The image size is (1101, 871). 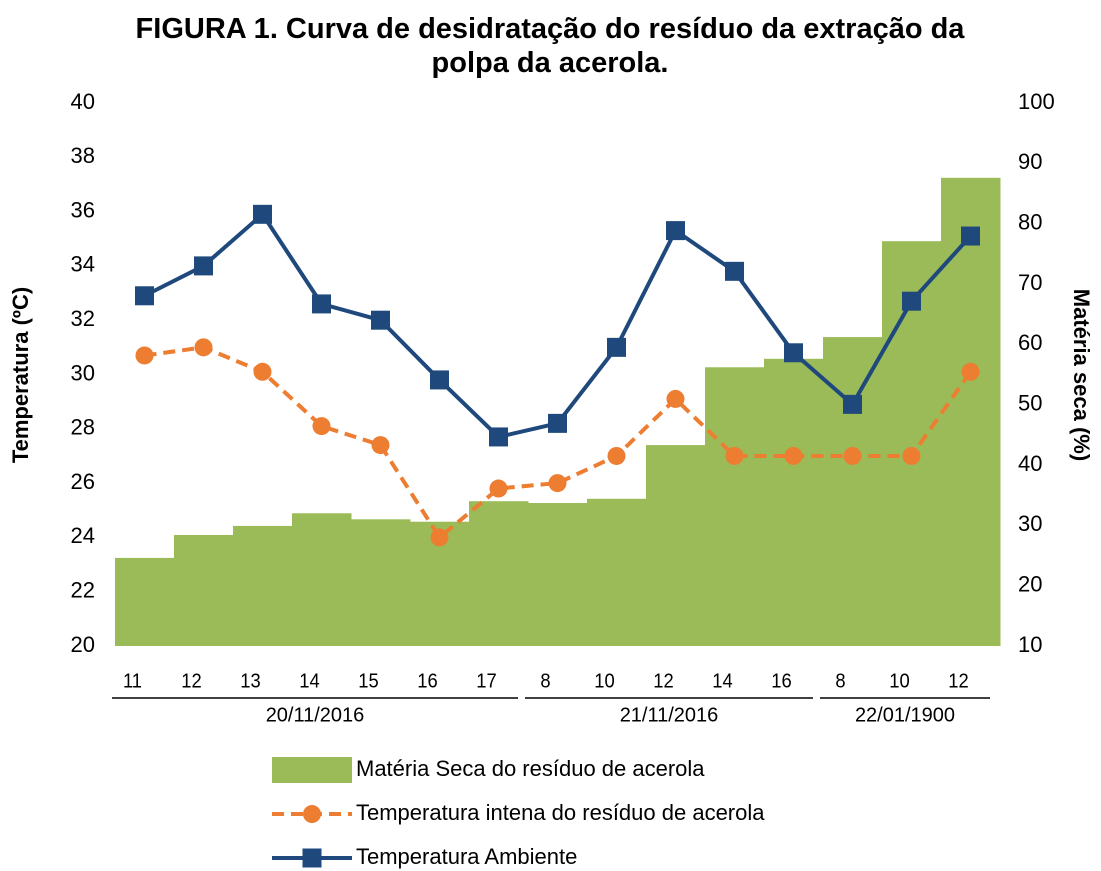 I want to click on y2-tick-label: 20, so click(x=1030, y=583).